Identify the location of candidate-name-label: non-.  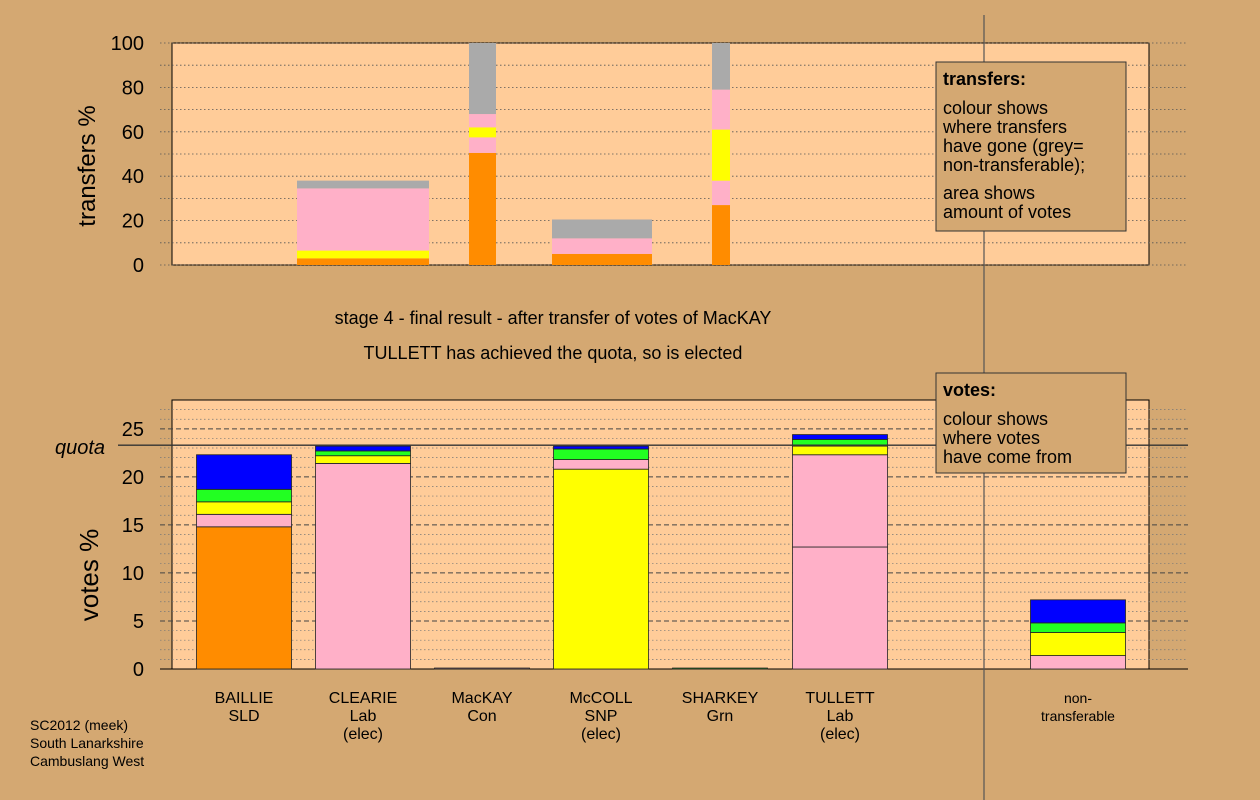
(1078, 698).